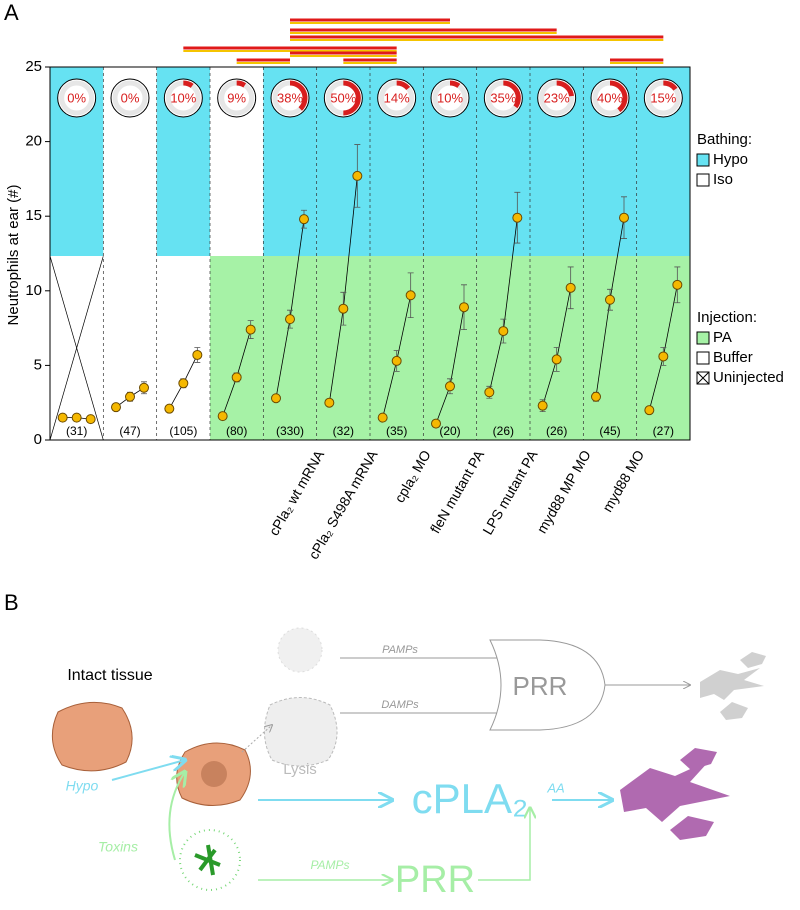 The height and width of the screenshot is (910, 800). Describe the element at coordinates (300, 769) in the screenshot. I see `label: Lysis` at that location.